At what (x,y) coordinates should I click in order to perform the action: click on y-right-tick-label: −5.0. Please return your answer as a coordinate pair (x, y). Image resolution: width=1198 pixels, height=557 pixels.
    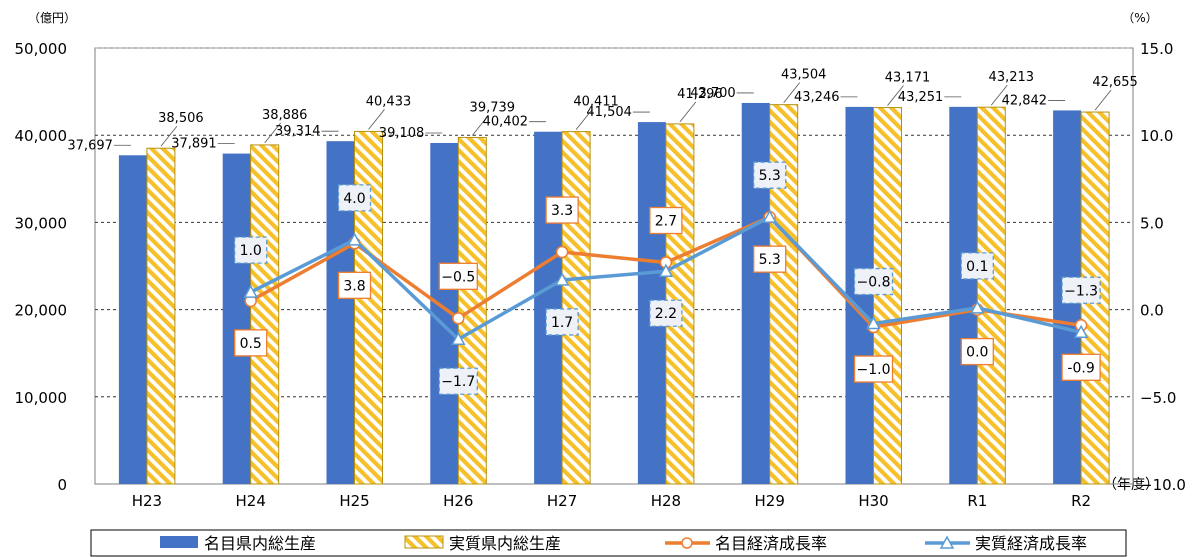
    Looking at the image, I should click on (1158, 398).